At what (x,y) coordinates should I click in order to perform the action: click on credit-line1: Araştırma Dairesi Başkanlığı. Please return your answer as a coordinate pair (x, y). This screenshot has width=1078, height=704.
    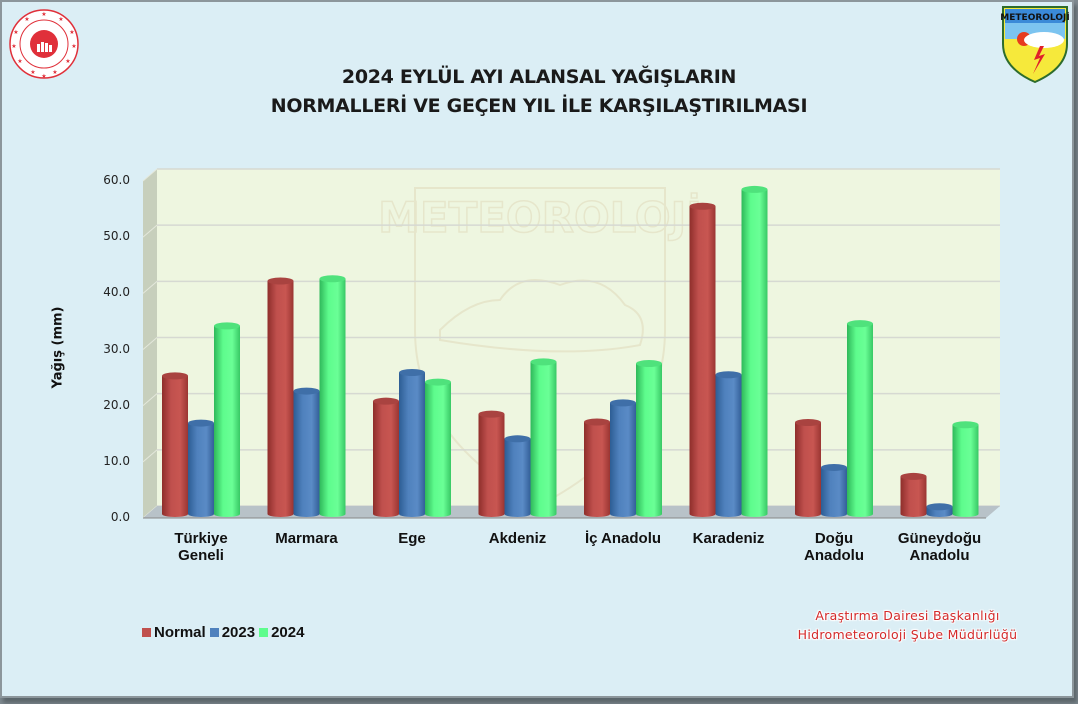
    Looking at the image, I should click on (907, 615).